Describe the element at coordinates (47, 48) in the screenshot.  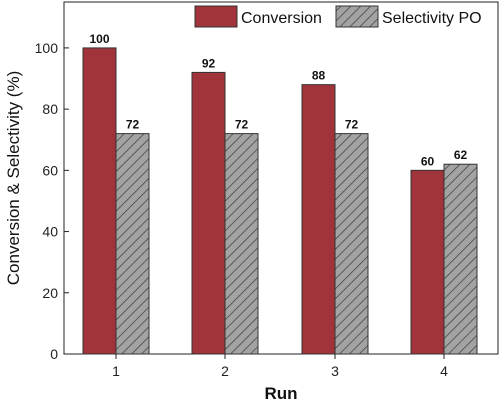
I see `y-tick-label: 100` at that location.